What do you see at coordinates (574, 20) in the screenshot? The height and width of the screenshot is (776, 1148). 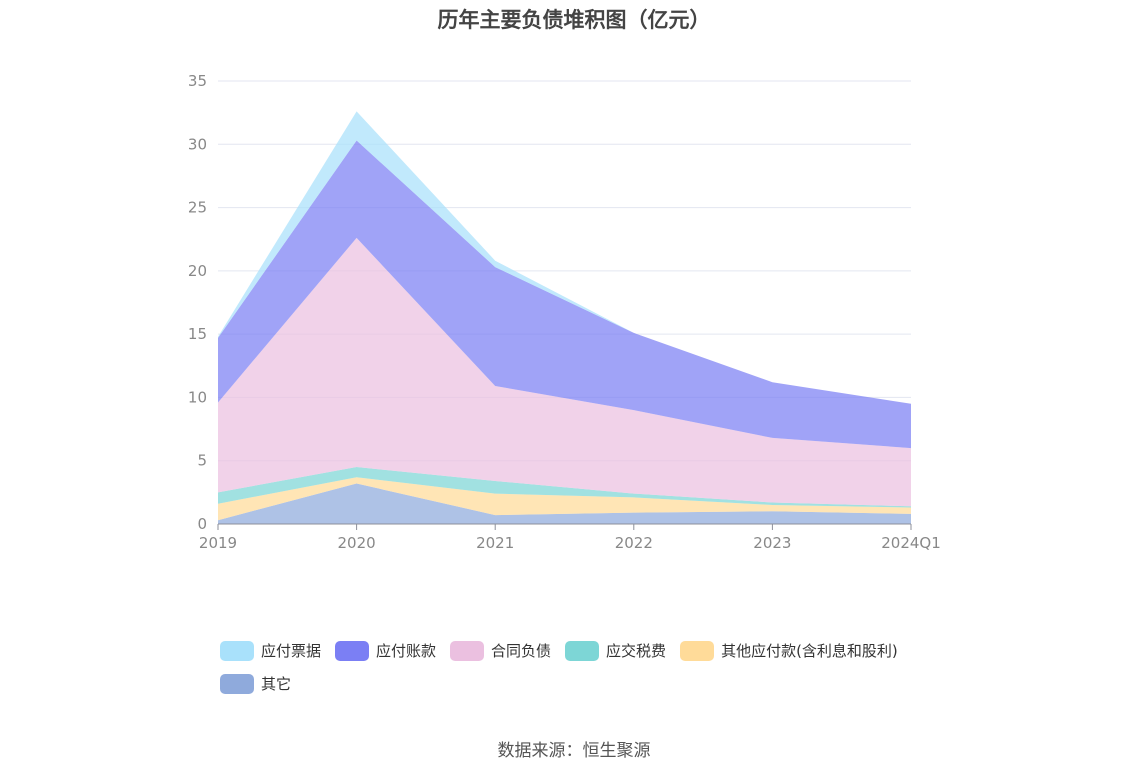 I see `chart-title: 历年主要负债堆积图（亿元）` at bounding box center [574, 20].